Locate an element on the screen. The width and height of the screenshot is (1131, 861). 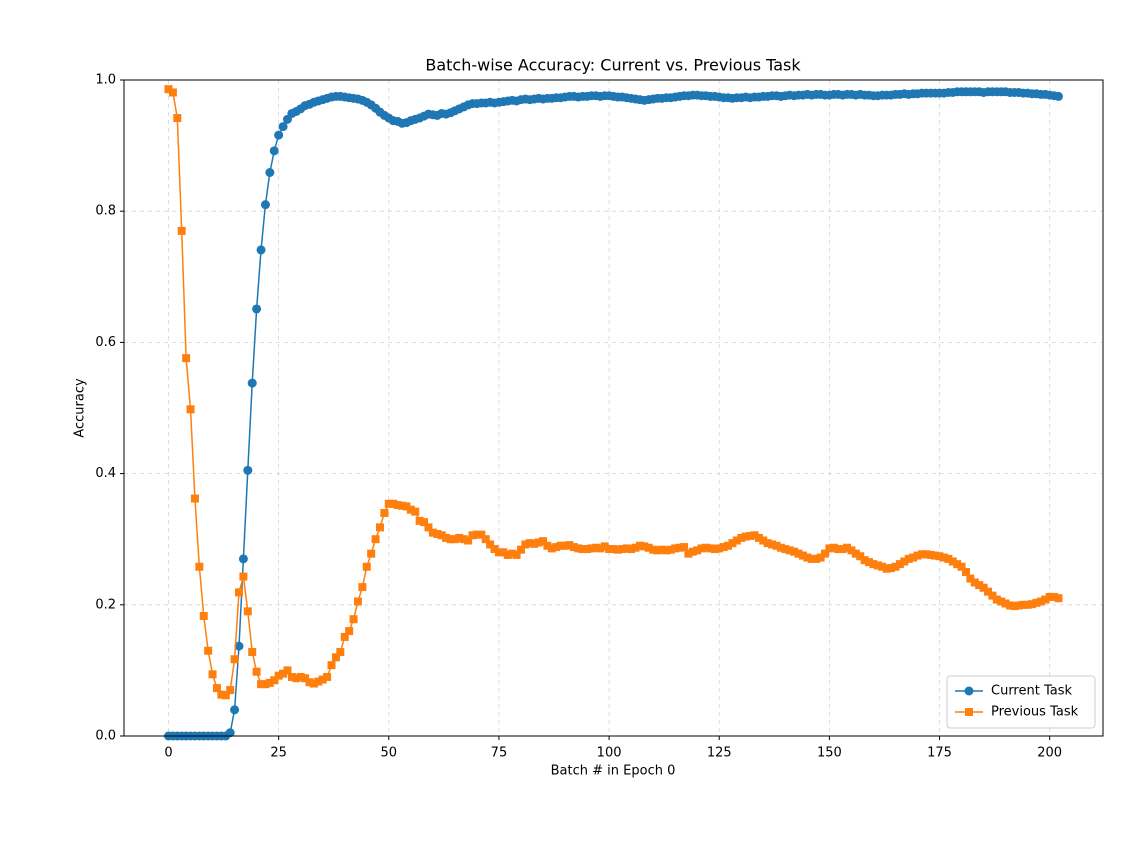
x-tick-label: 125 is located at coordinates (719, 753).